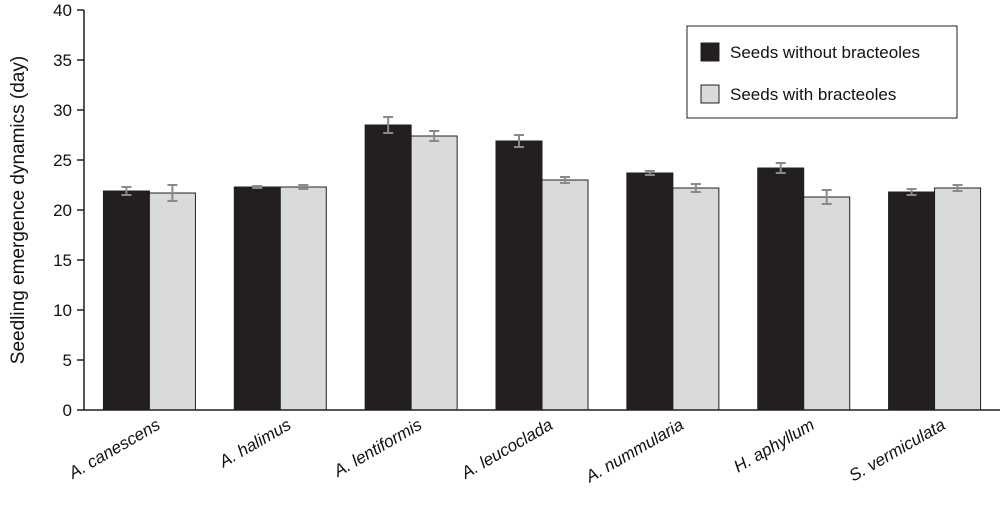 The width and height of the screenshot is (1000, 524). I want to click on y-tick-label: 25, so click(62, 160).